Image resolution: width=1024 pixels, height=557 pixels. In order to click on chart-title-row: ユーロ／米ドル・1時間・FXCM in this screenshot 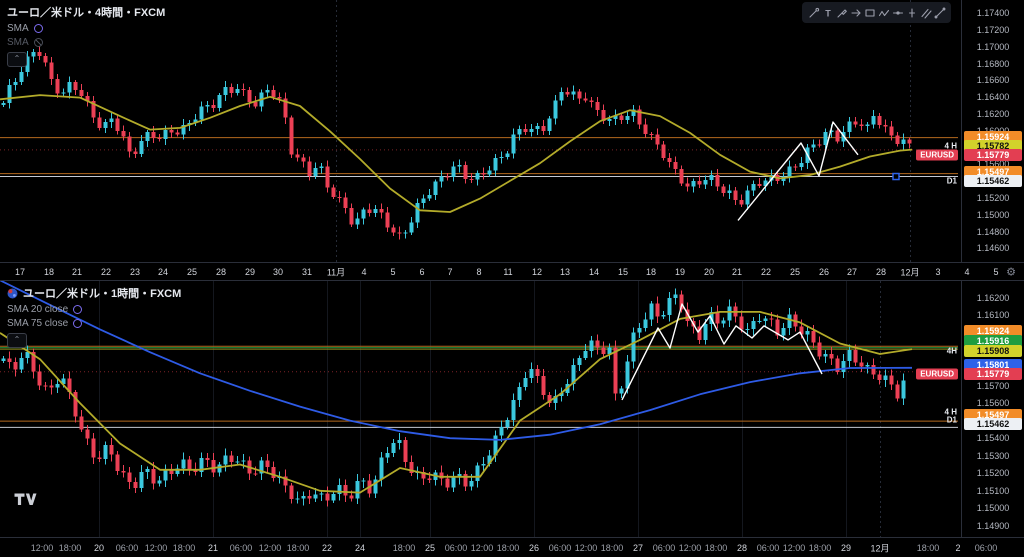, I will do `click(94, 293)`.